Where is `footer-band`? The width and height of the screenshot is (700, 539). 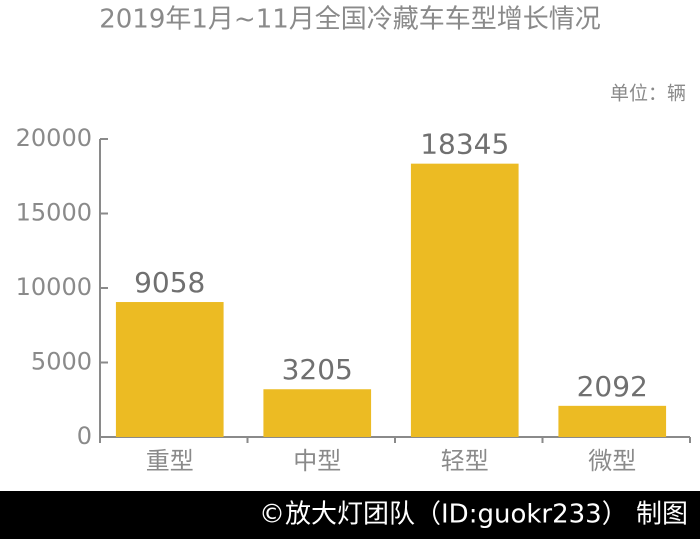 footer-band is located at coordinates (350, 515).